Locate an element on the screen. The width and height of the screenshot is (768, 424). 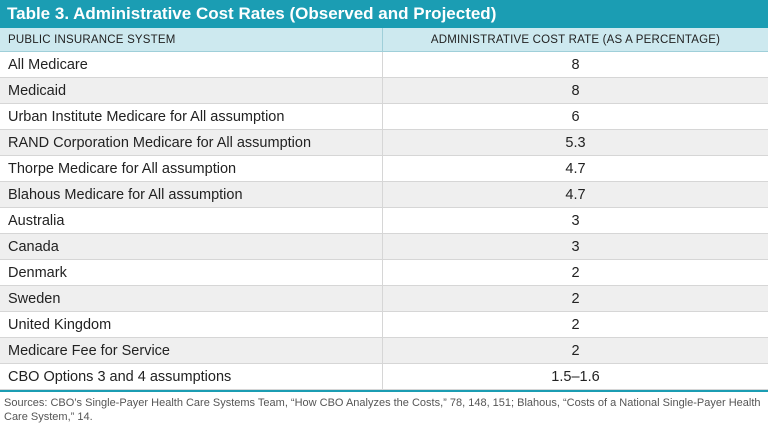
table-row: Medicare Fee for Service 2 is located at coordinates (384, 351).